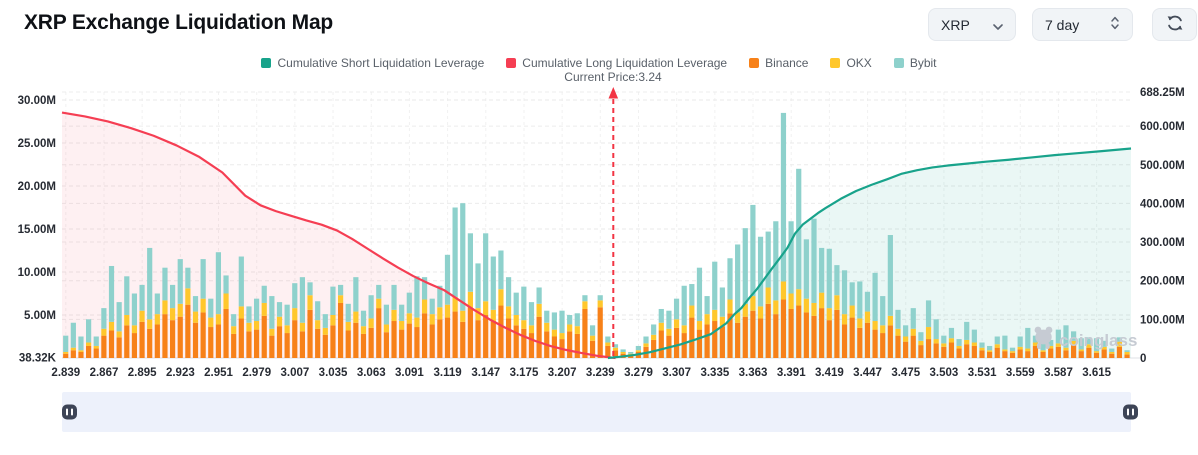  Describe the element at coordinates (625, 63) in the screenshot. I see `legend-item-label: Cumulative Long Liquidation Leverage` at that location.